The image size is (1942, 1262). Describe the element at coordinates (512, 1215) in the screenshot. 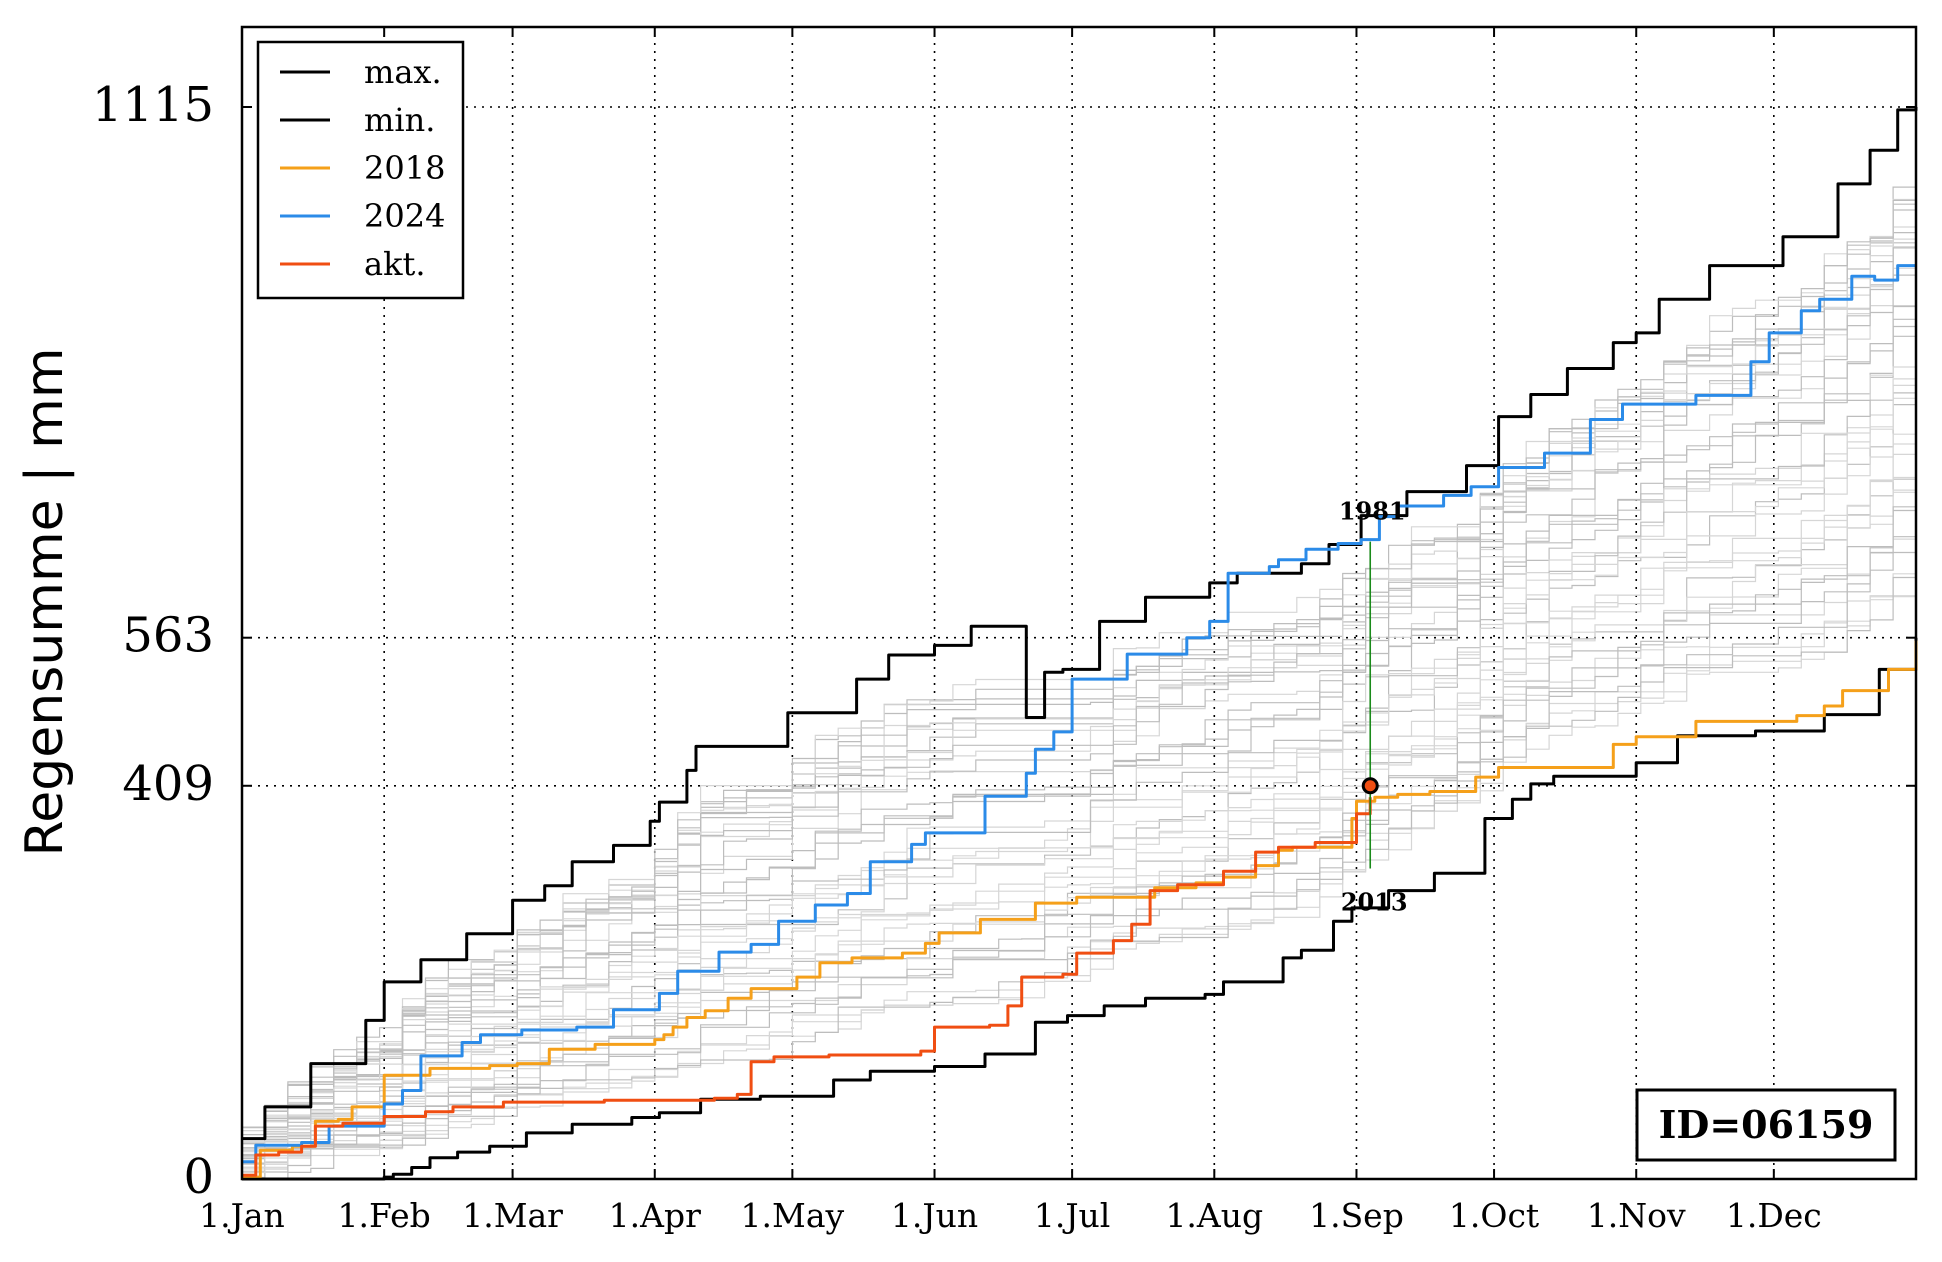

I see `x-tick-label: 1.Mar` at that location.